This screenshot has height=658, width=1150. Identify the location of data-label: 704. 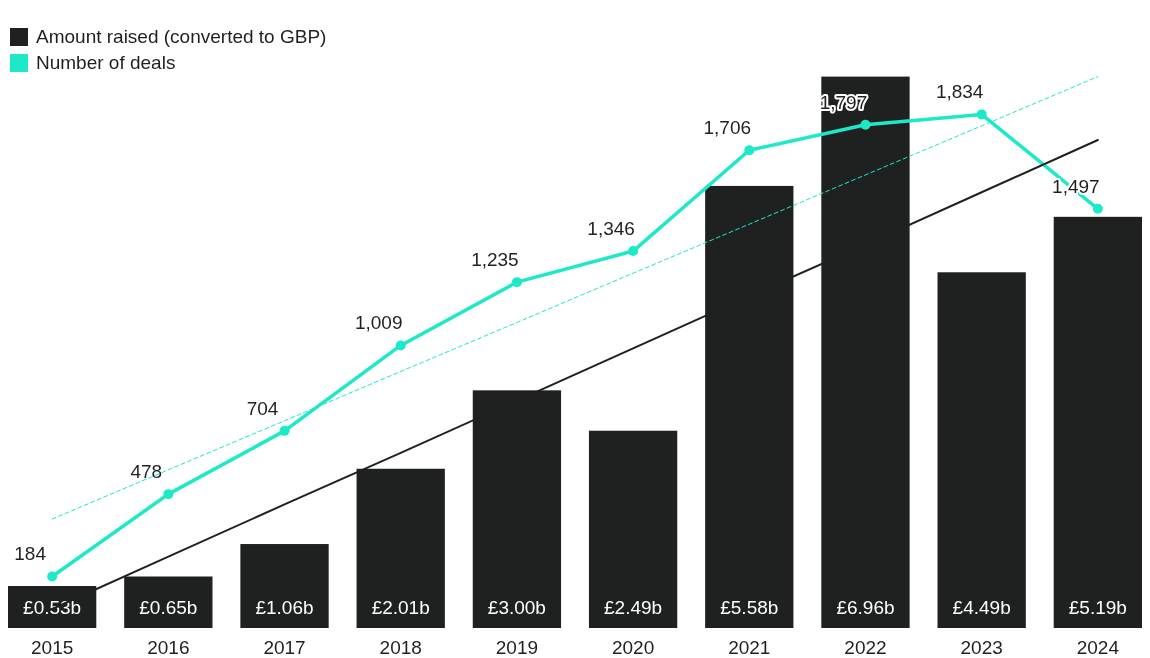
(262, 408).